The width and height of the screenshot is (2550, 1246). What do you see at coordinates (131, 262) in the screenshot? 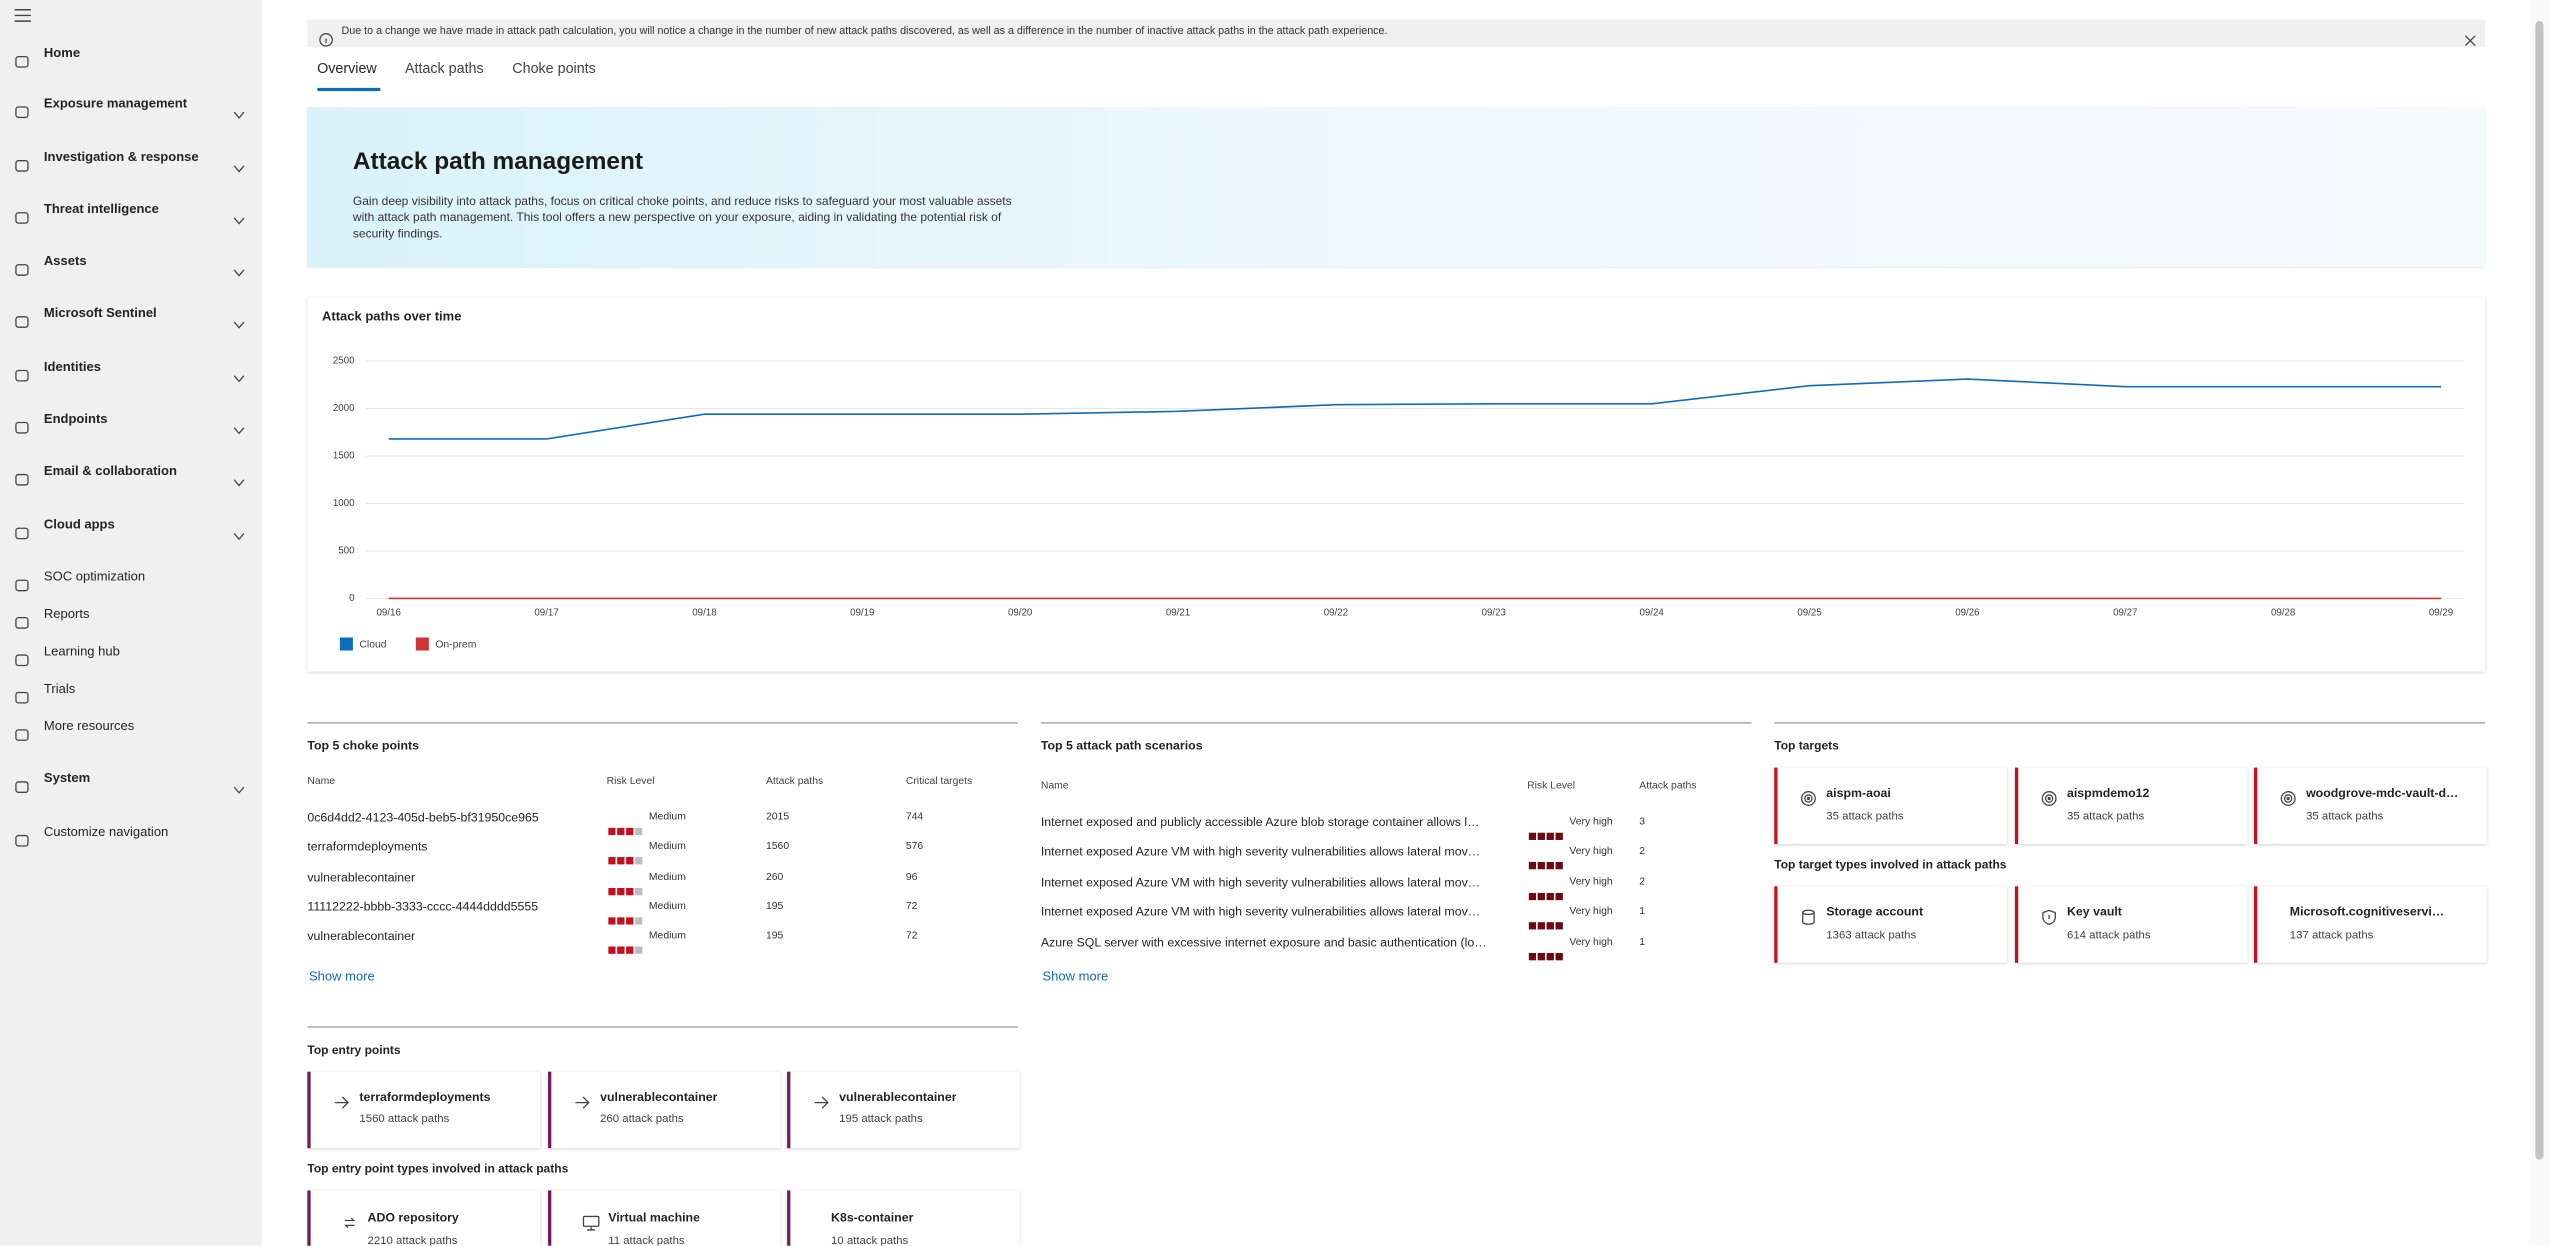
I see `nav-item: Assets` at bounding box center [131, 262].